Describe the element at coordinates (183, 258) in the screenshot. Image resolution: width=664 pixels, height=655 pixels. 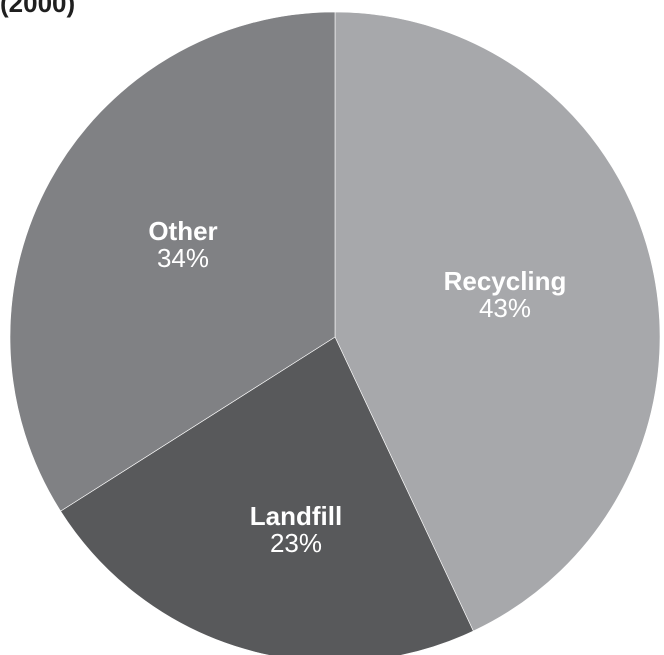
I see `slice-value-other: 34%` at that location.